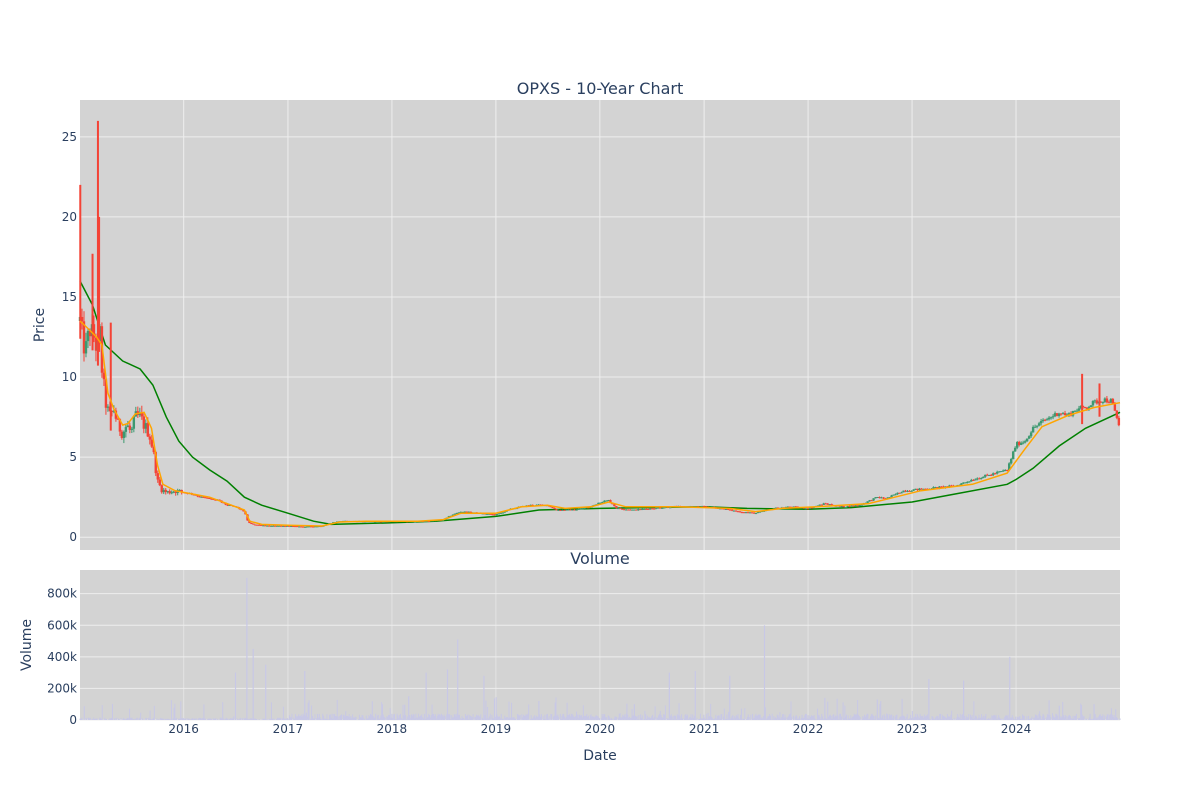 The width and height of the screenshot is (1200, 800). Describe the element at coordinates (600, 88) in the screenshot. I see `price-chart-title: OPXS - 10-Year Chart` at that location.